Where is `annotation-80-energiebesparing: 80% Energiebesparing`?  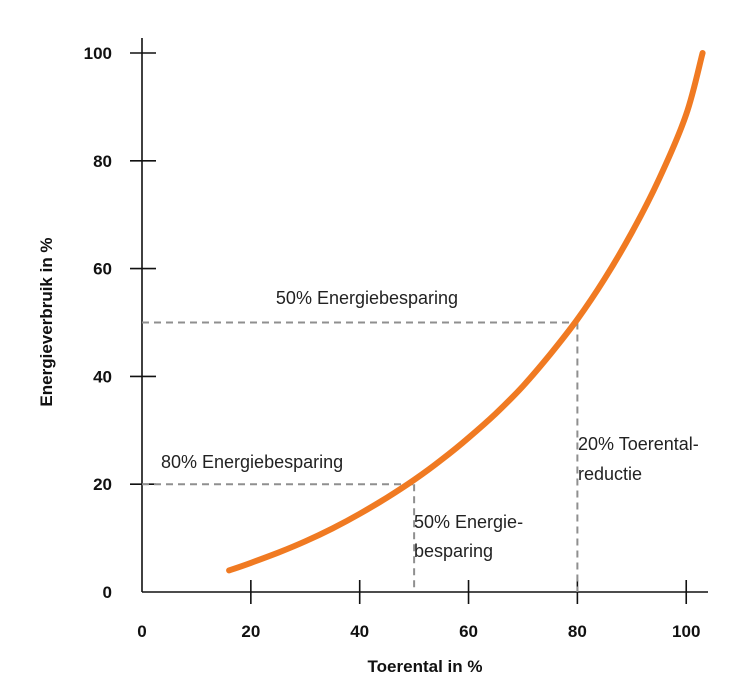
annotation-80-energiebesparing: 80% Energiebesparing is located at coordinates (252, 462).